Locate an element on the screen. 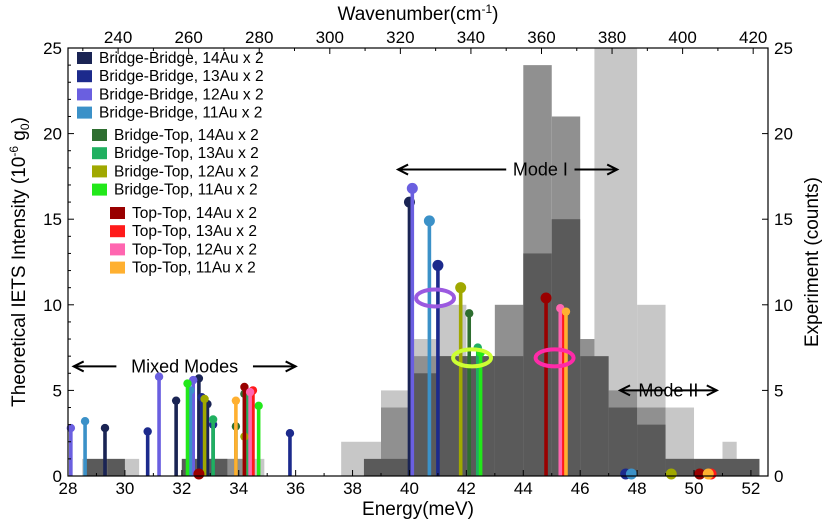  legend-label-4: Bridge-Top, 14Au x 2 is located at coordinates (186, 135).